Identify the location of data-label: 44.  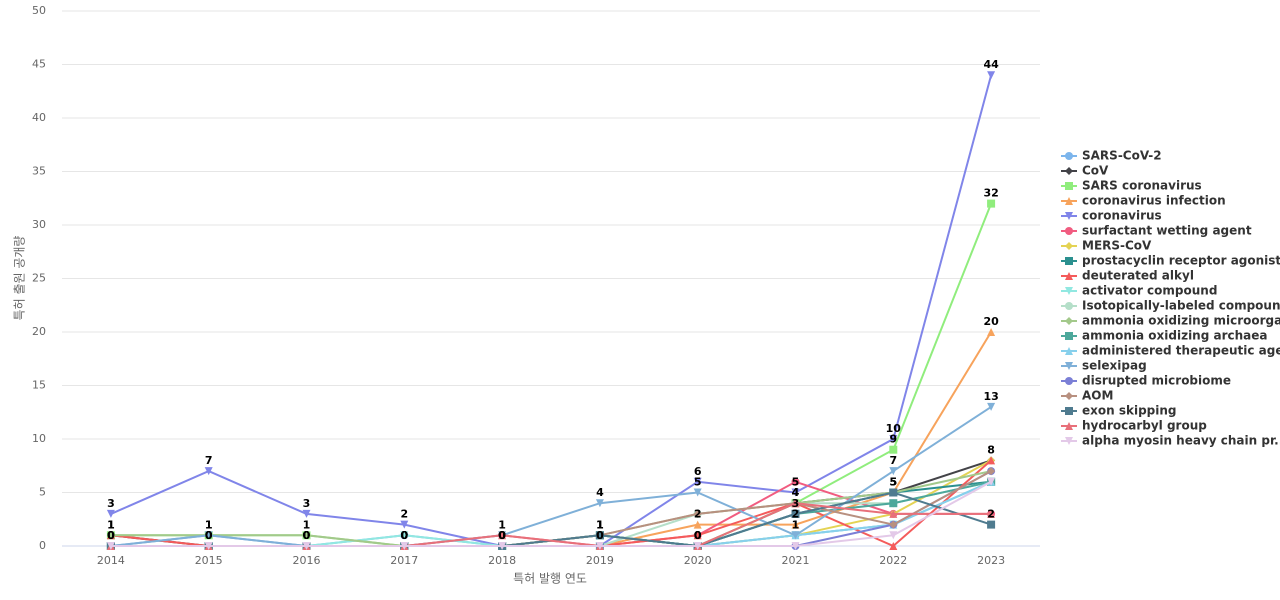
(991, 64).